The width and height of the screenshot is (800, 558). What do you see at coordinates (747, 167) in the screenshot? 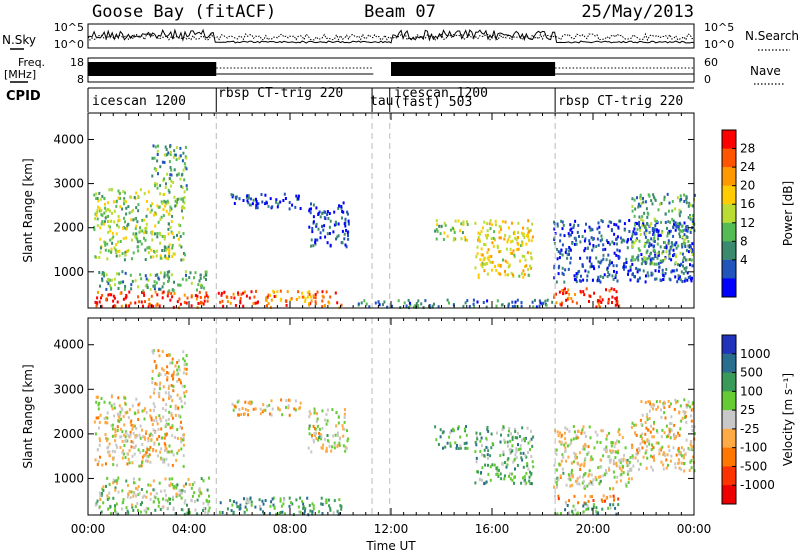
I see `colorbar-tick-label: 24` at bounding box center [747, 167].